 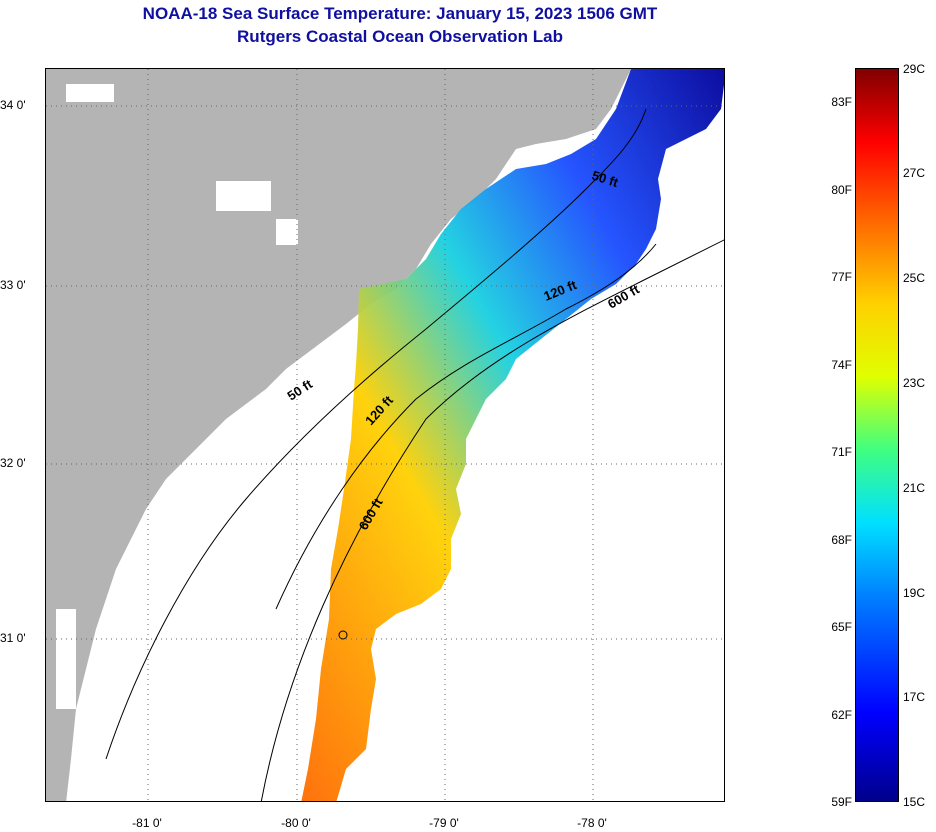 What do you see at coordinates (299, 390) in the screenshot?
I see `contour-label: 50 ft` at bounding box center [299, 390].